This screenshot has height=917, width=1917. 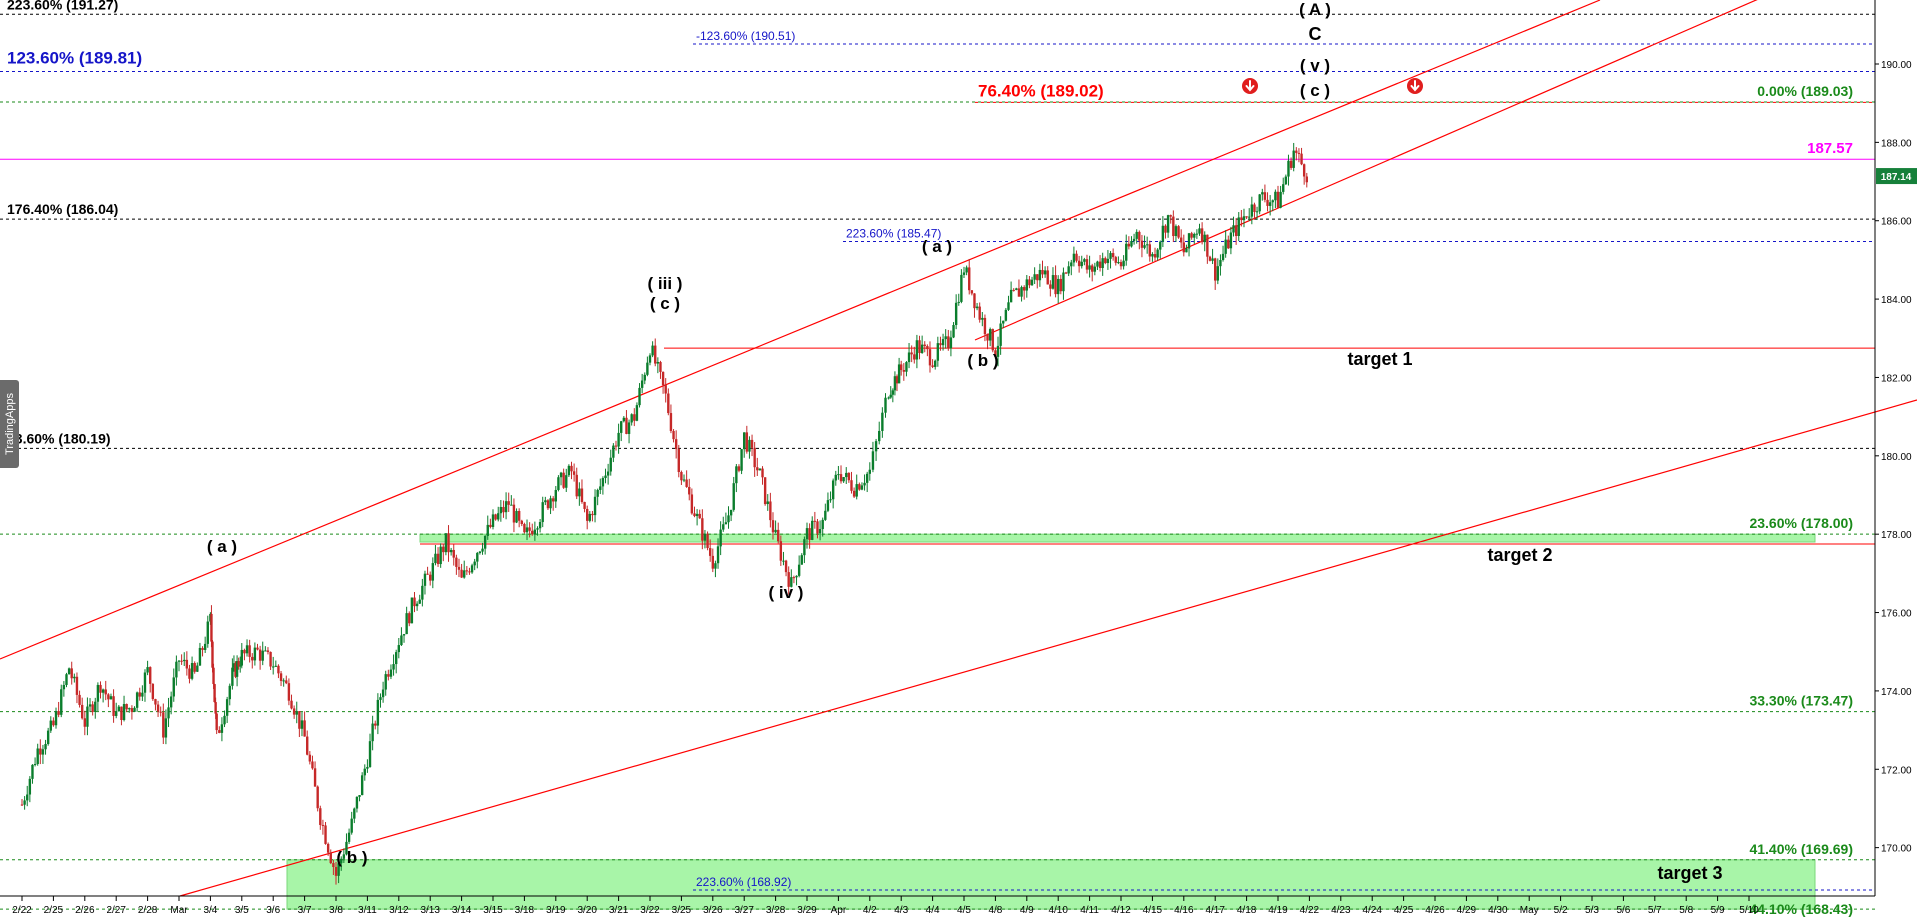 I want to click on x-tick-label: 2/22, so click(x=22, y=910).